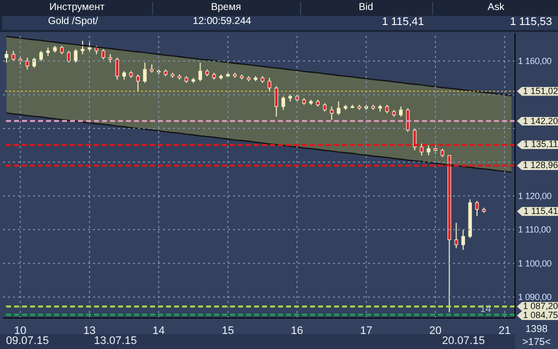 The width and height of the screenshot is (558, 349). I want to click on text: Bid, so click(366, 8).